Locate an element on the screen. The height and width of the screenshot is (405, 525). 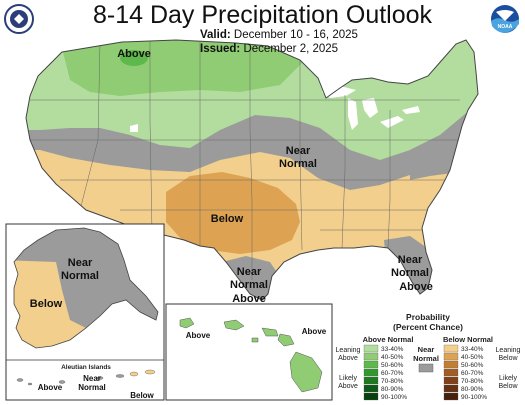
aleutian-title: Aleutian Islands is located at coordinates (86, 367).